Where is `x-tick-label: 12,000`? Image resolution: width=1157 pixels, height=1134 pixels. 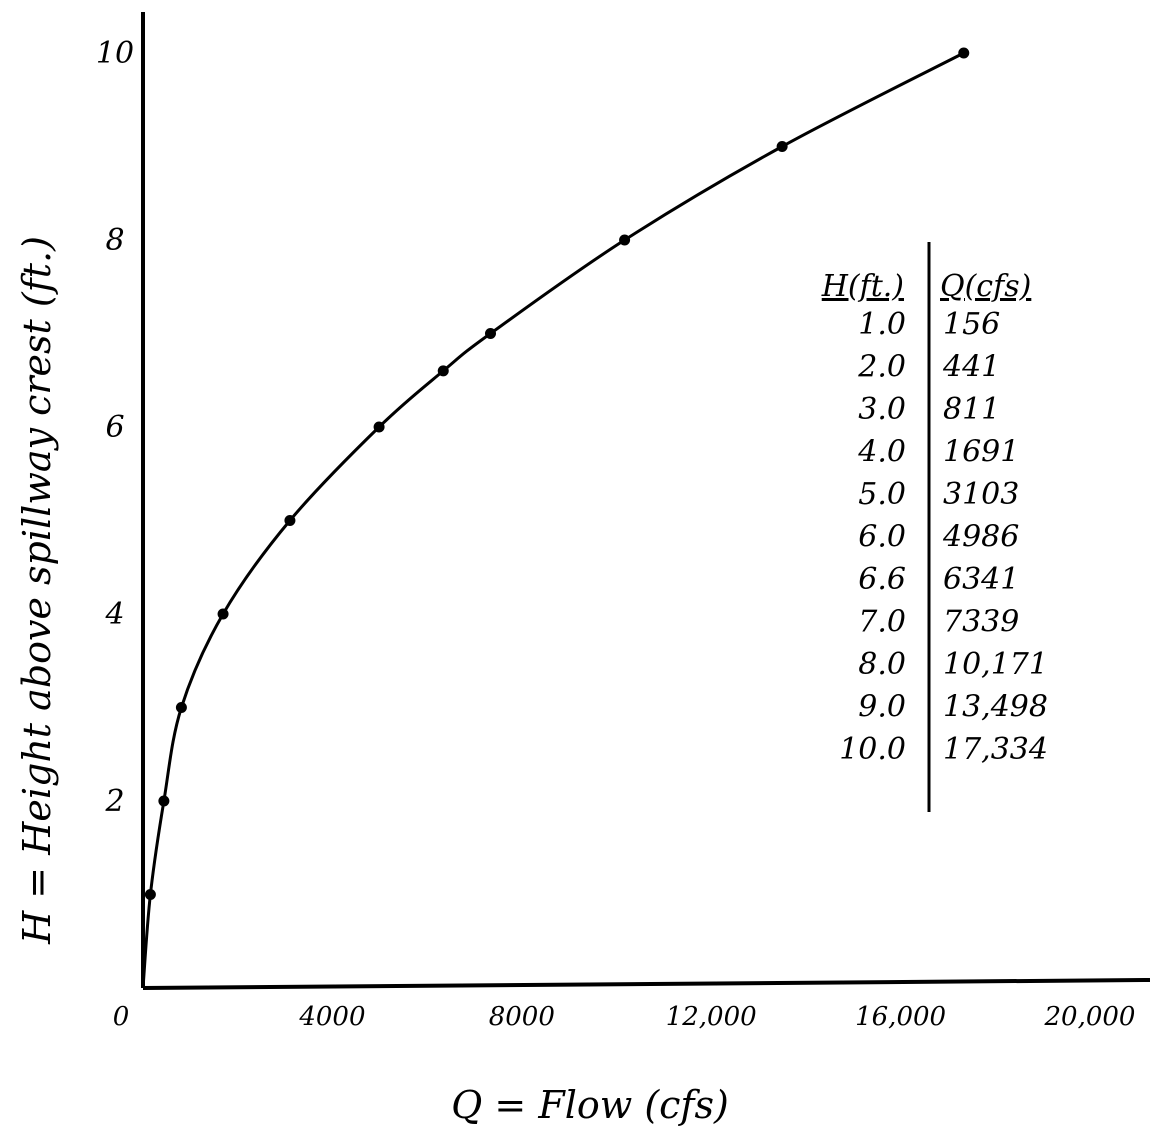
x-tick-label: 12,000 is located at coordinates (711, 1017).